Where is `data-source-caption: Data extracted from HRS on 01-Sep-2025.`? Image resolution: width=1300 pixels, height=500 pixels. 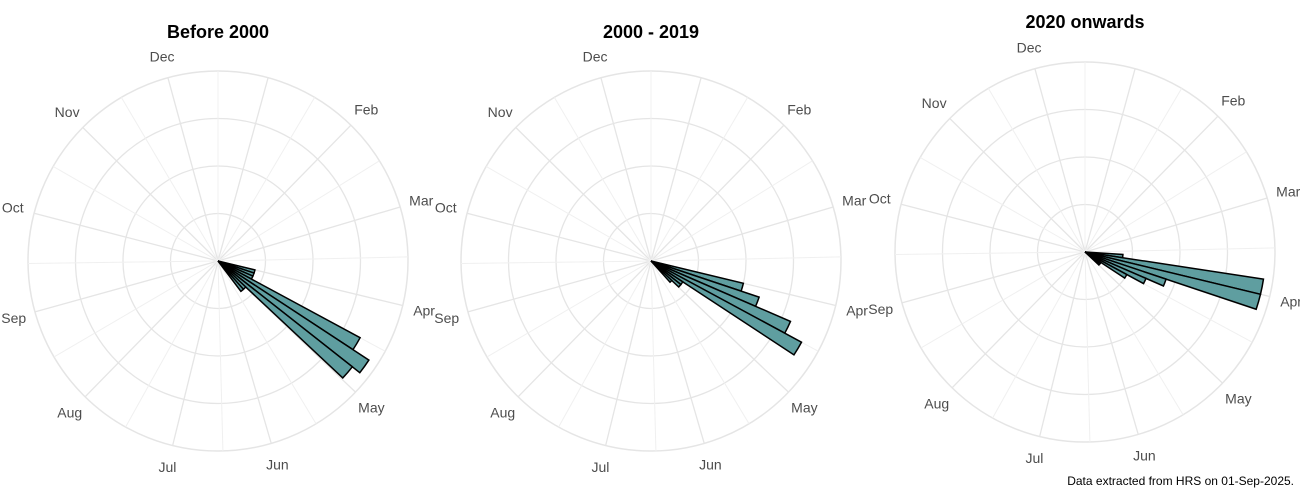
data-source-caption: Data extracted from HRS on 01-Sep-2025. is located at coordinates (1180, 481).